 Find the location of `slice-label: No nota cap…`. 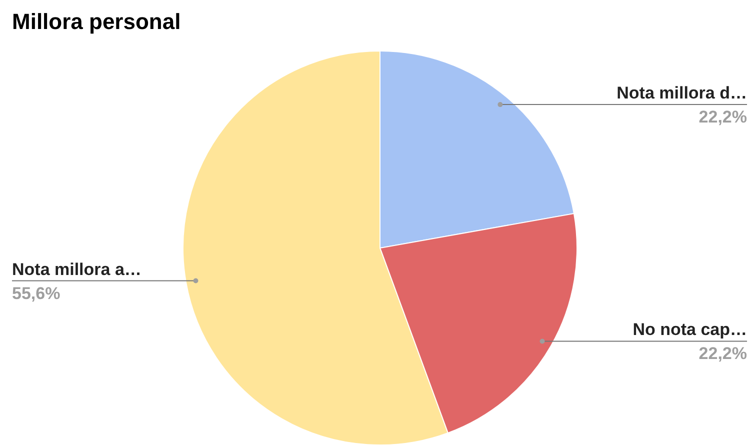

slice-label: No nota cap… is located at coordinates (689, 330).